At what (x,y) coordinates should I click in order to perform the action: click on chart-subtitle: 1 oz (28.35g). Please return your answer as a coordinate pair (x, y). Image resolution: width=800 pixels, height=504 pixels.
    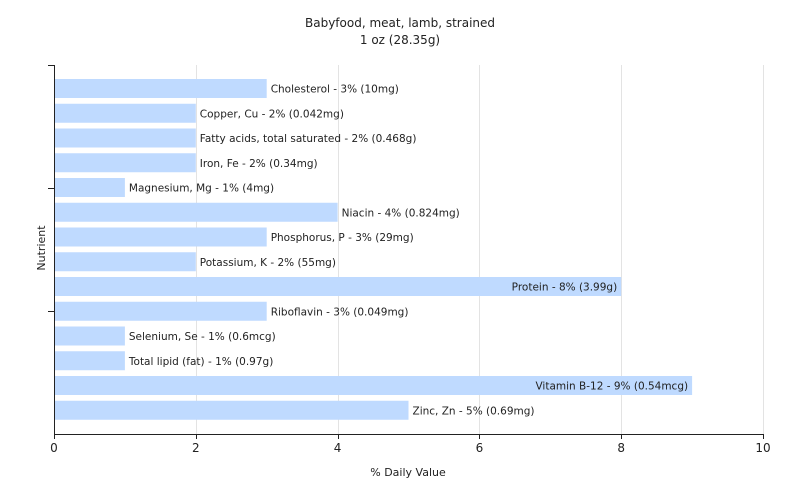
    Looking at the image, I should click on (400, 40).